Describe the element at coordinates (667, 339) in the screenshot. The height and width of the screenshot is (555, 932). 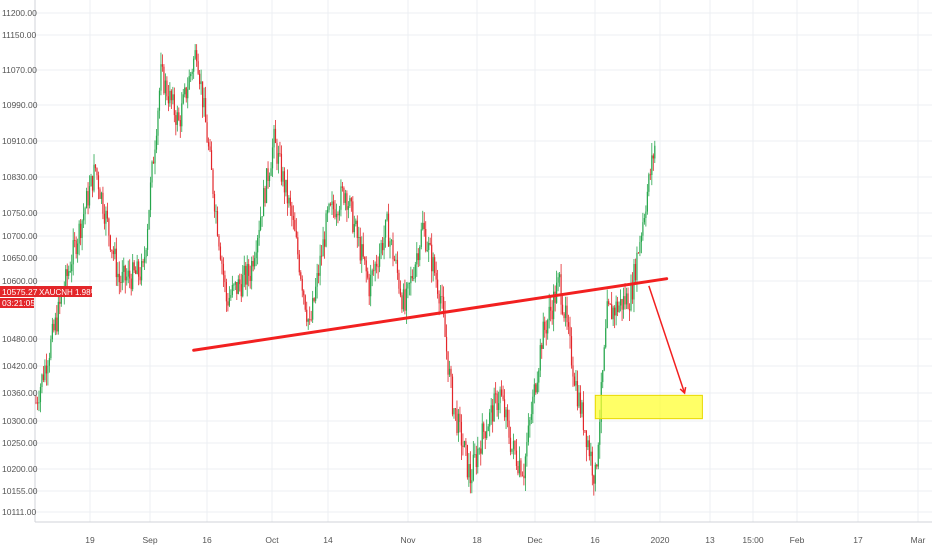
I see `projection-arrow` at that location.